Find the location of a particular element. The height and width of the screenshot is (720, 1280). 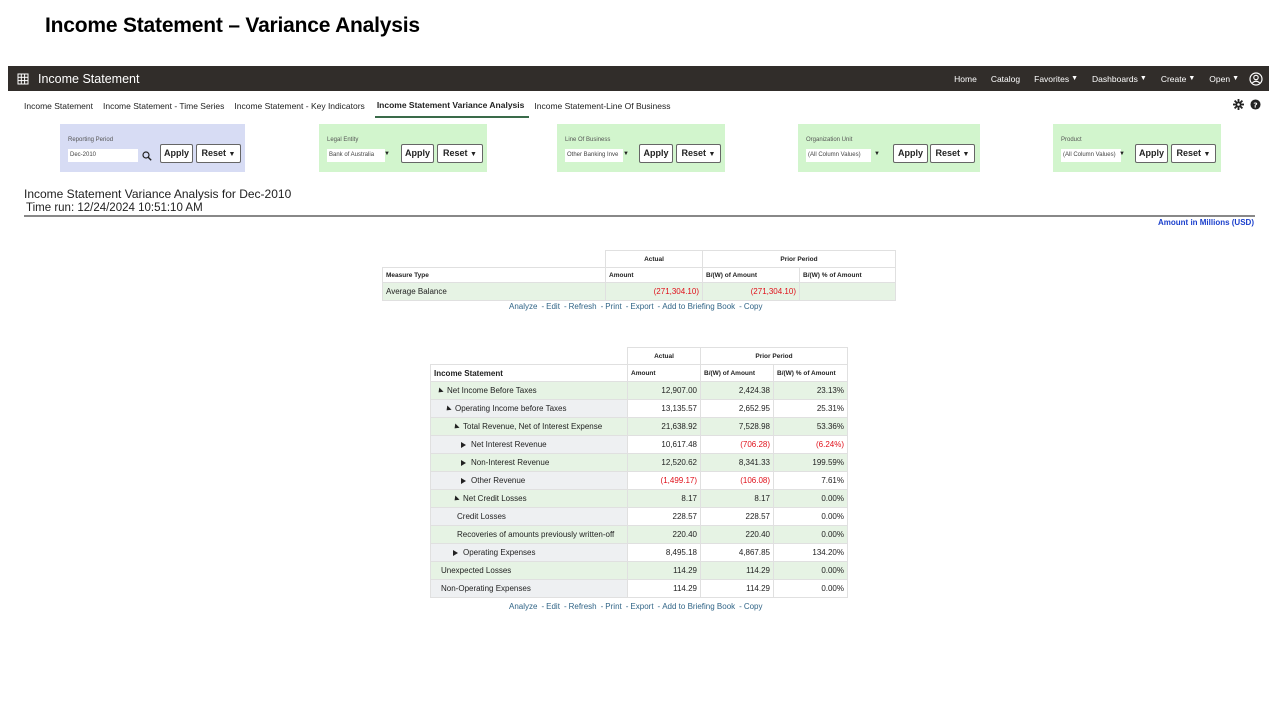

amount-cell: 228.57 is located at coordinates (664, 516).